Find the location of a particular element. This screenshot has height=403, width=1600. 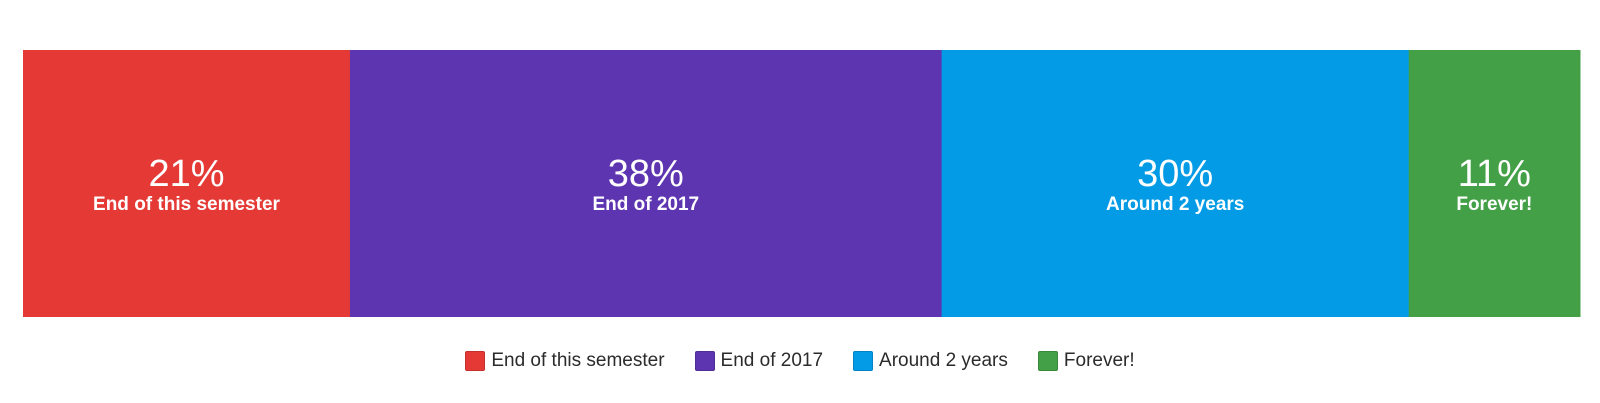

data-label-category: End of 2017 is located at coordinates (645, 204).